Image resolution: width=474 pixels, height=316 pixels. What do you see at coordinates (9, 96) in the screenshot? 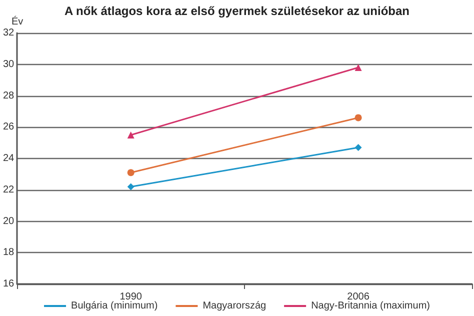
I see `y-tick-label: 28` at bounding box center [9, 96].